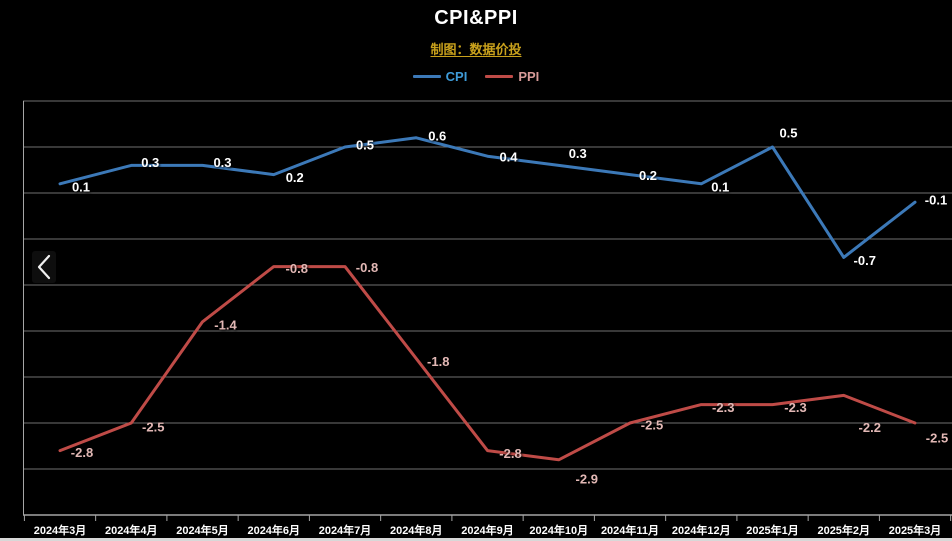 The height and width of the screenshot is (541, 952). Describe the element at coordinates (630, 530) in the screenshot. I see `x-tick-label: 2024年11月` at that location.